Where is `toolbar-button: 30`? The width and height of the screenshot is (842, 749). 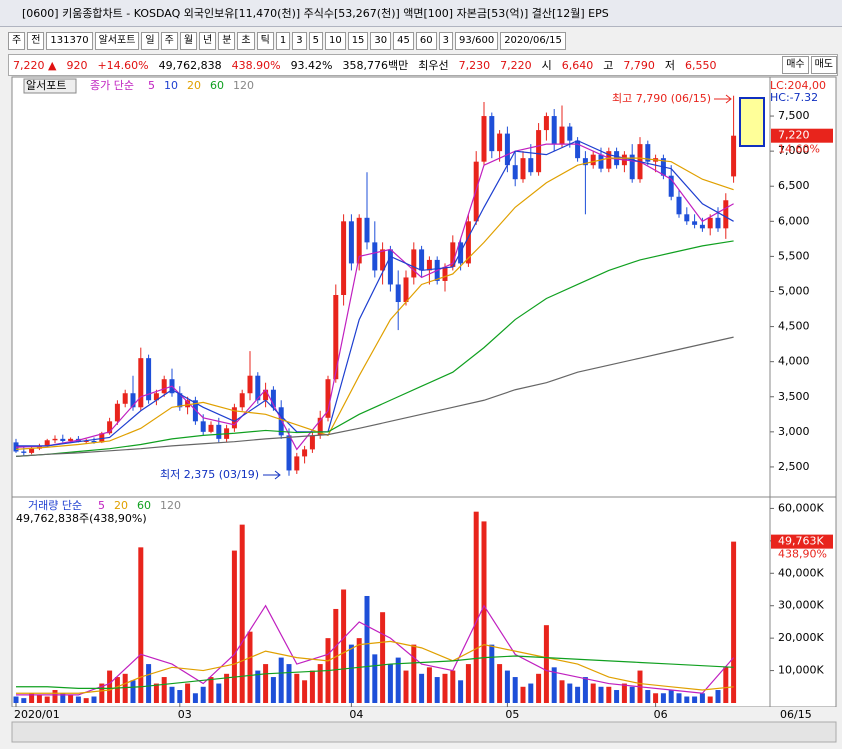
toolbar-button: 30 is located at coordinates (381, 41).